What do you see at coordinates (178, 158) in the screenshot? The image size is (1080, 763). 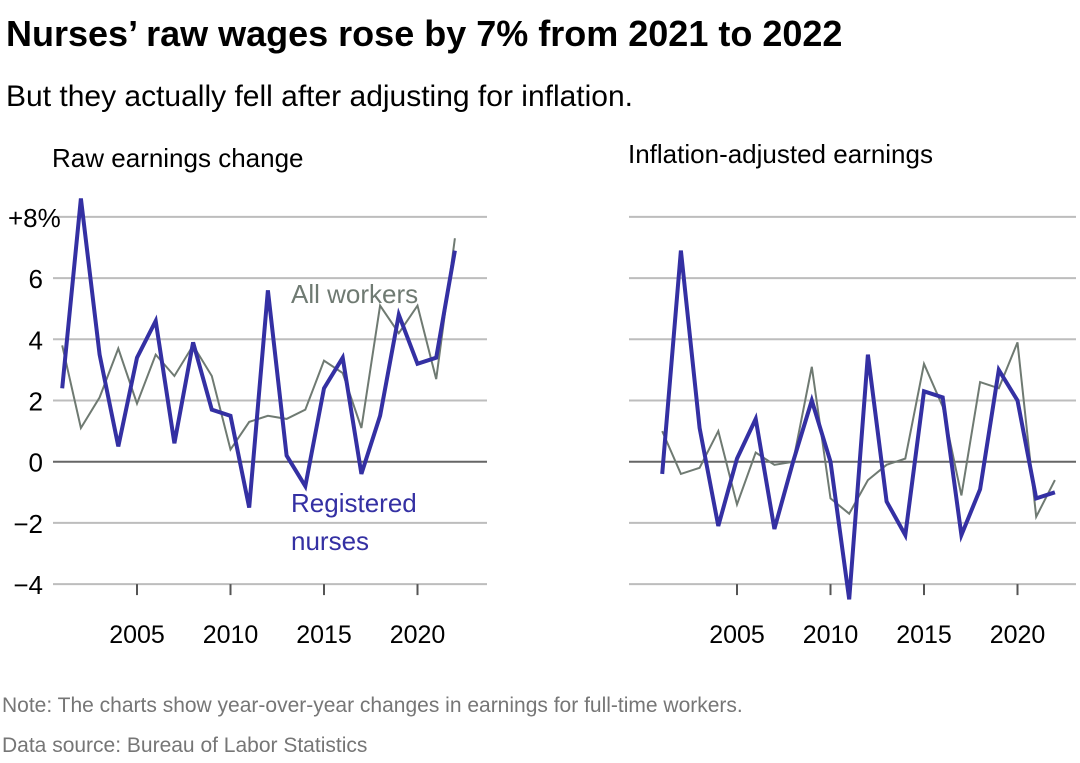 I see `panel-title-raw: Raw earnings change` at bounding box center [178, 158].